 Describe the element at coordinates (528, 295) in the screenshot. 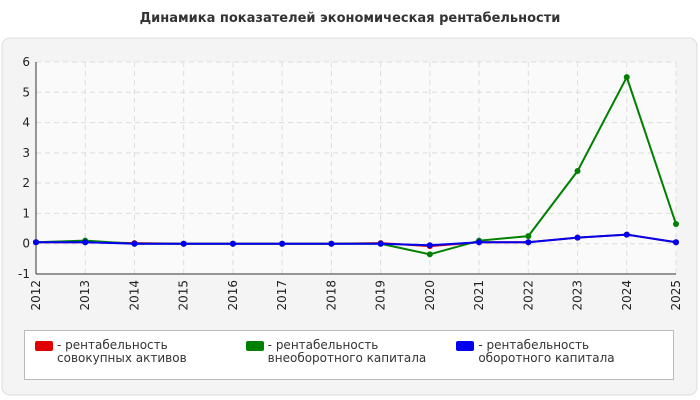

I see `x-tick-label: 2022` at that location.